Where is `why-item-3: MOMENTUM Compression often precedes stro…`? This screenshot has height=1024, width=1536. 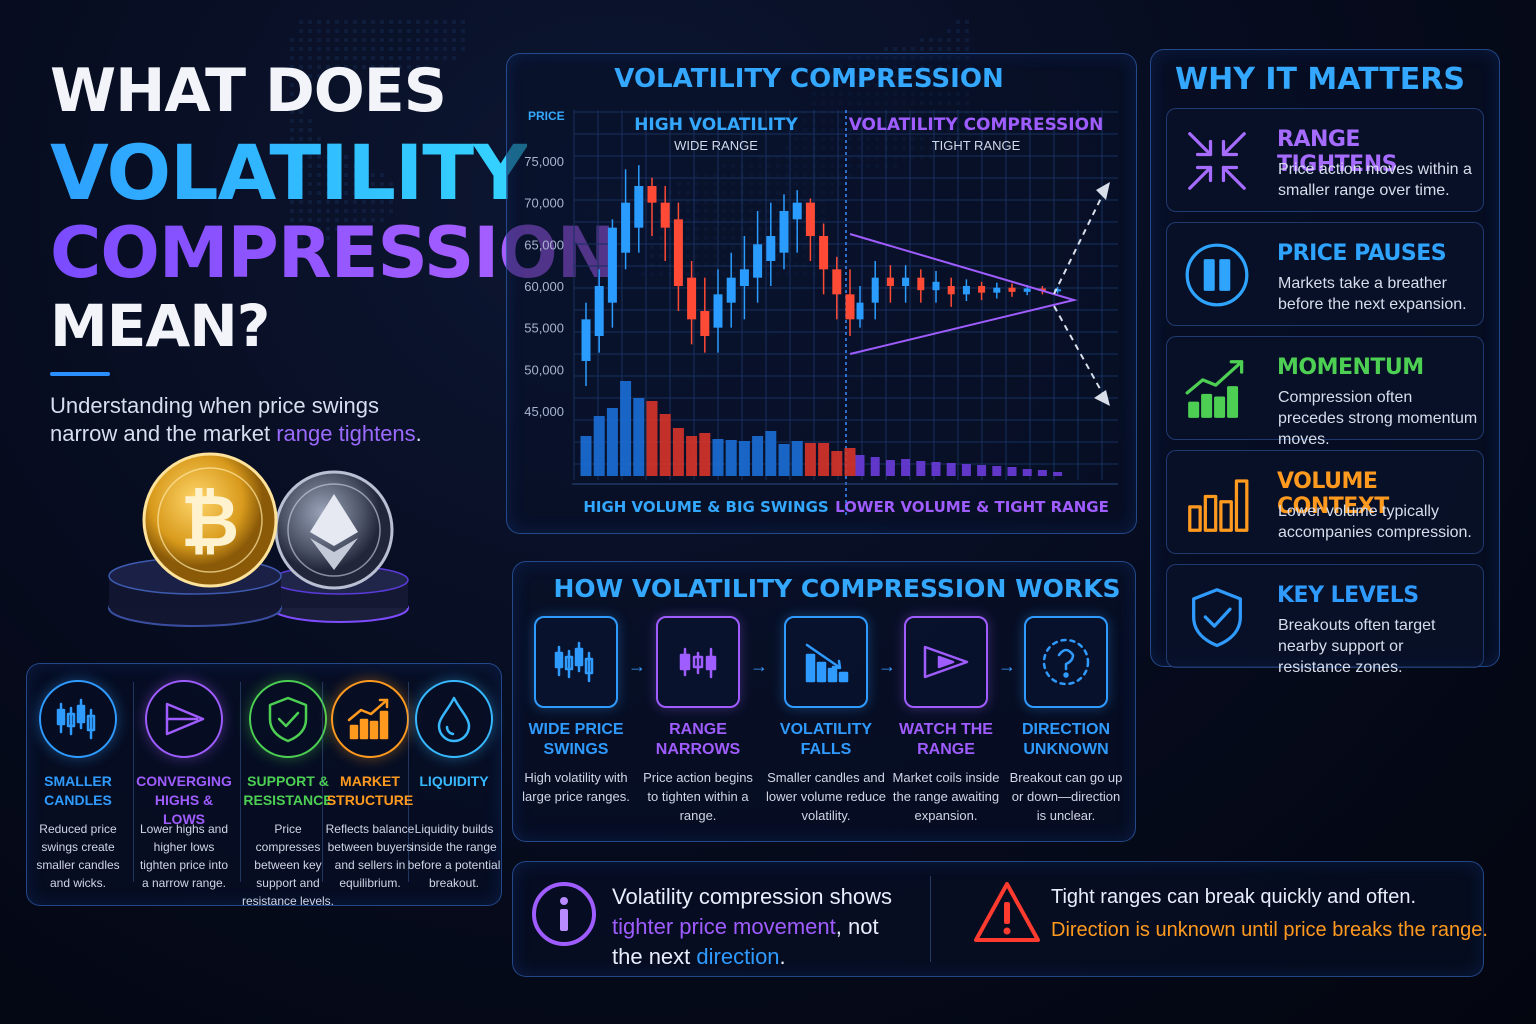 why-item-3: MOMENTUM Compression often precedes stro… is located at coordinates (1325, 392).